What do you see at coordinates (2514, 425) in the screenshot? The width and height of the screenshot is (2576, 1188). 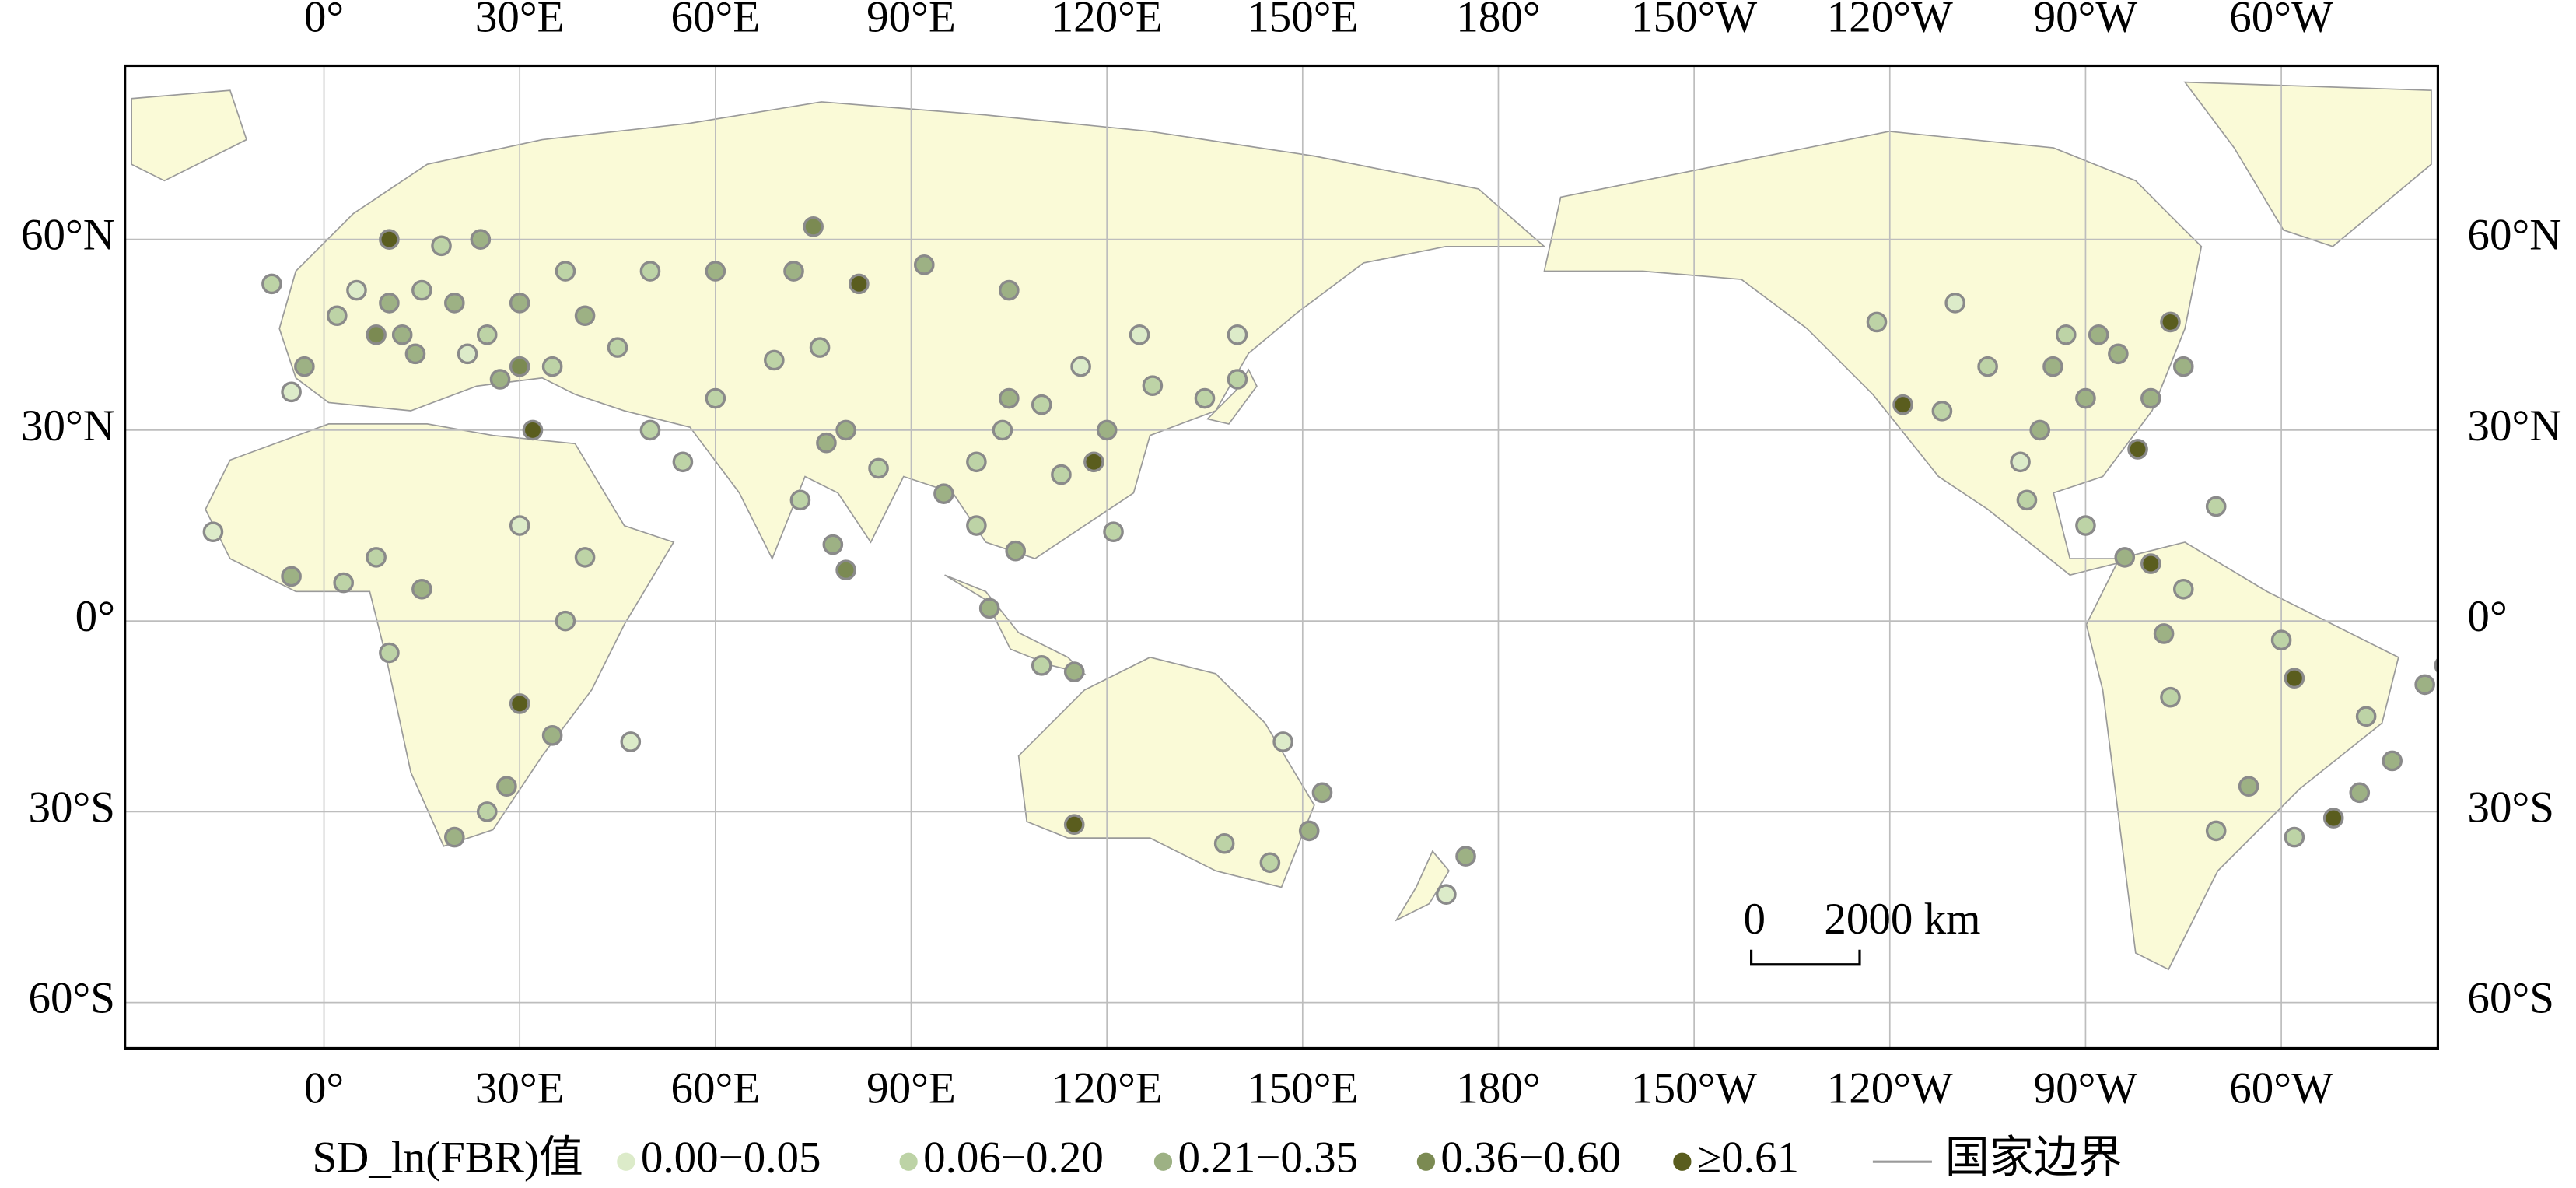 I see `y-tick-label-right: 30°N` at bounding box center [2514, 425].